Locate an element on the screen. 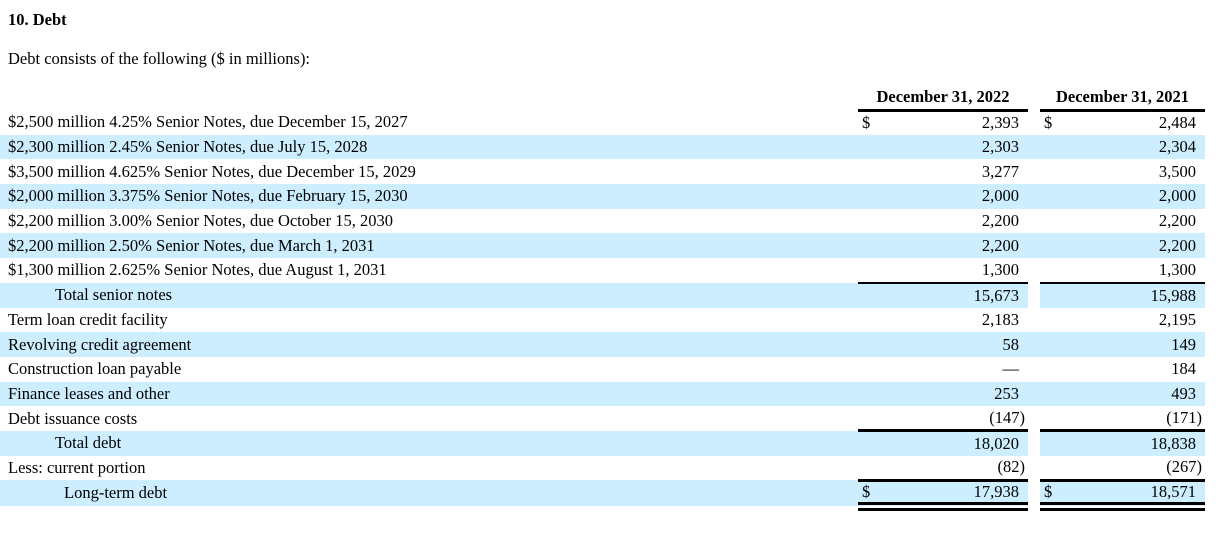  amount-2022: 2,000 is located at coordinates (958, 196).